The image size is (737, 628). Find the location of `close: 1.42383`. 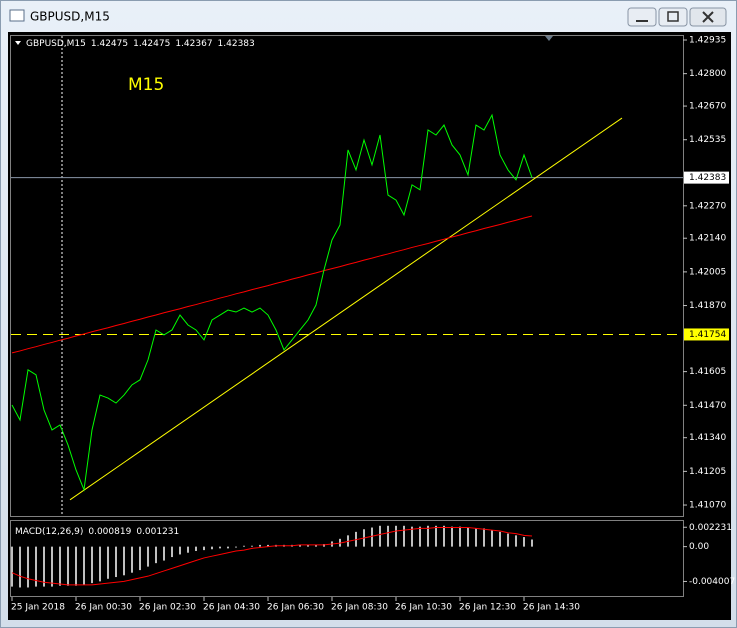

close: 1.42383 is located at coordinates (236, 44).